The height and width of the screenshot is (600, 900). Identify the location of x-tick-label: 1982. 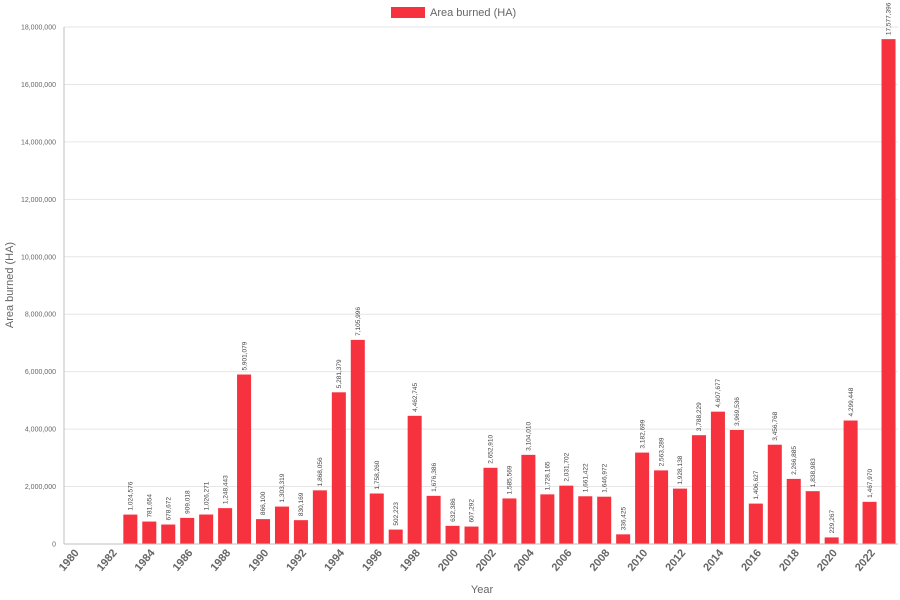
(107, 560).